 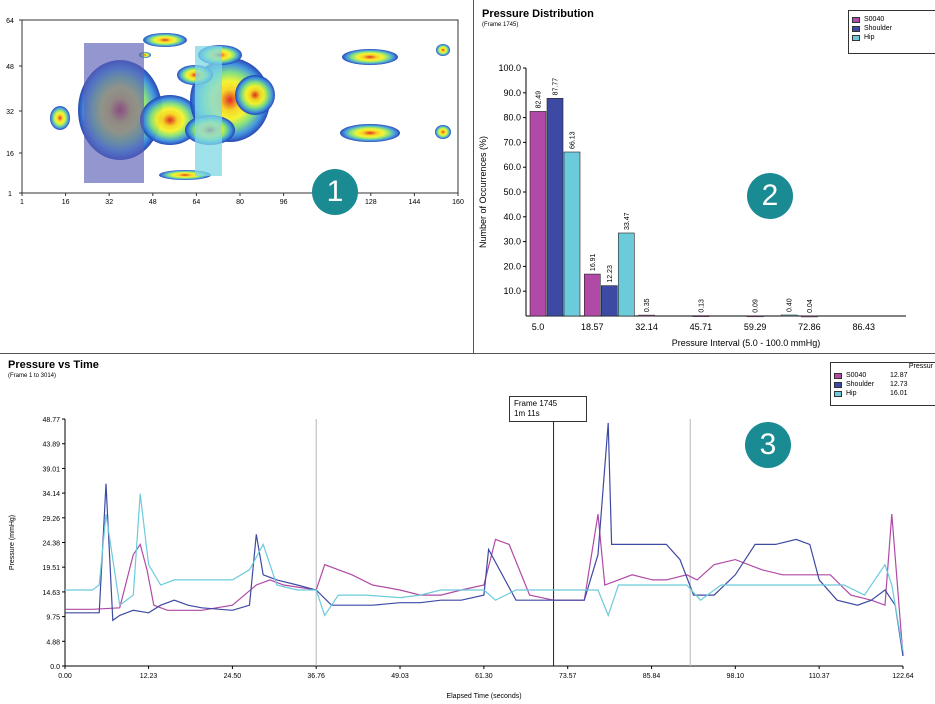 I want to click on x-tick-label: 18.57, so click(x=592, y=327).